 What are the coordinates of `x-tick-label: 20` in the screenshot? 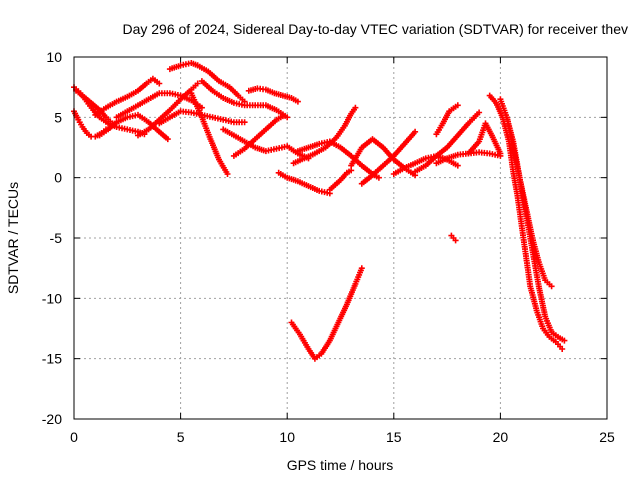 It's located at (501, 437).